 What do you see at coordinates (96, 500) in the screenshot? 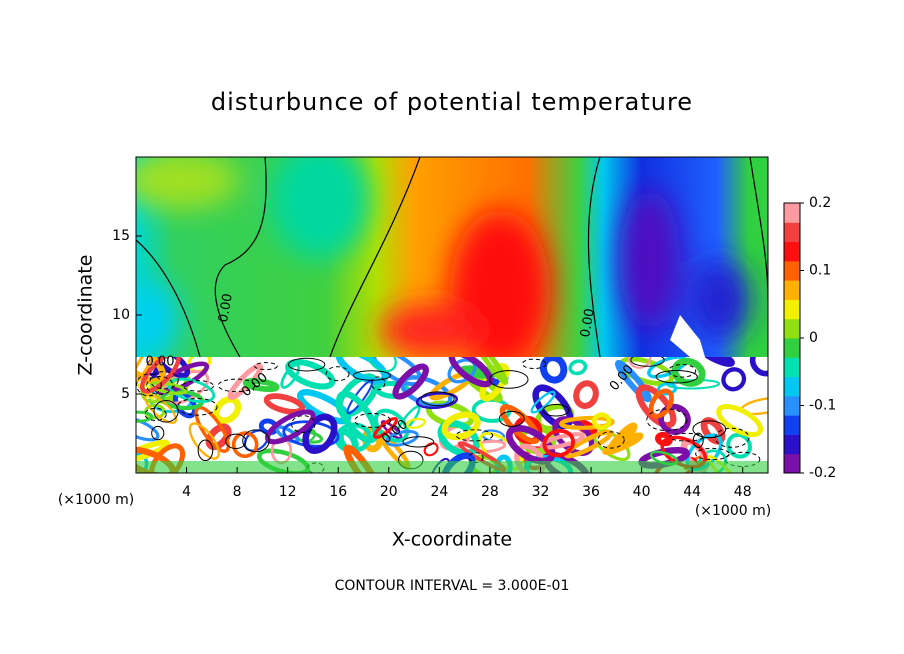
I see `x-unit-label: (×1000 m)` at bounding box center [96, 500].